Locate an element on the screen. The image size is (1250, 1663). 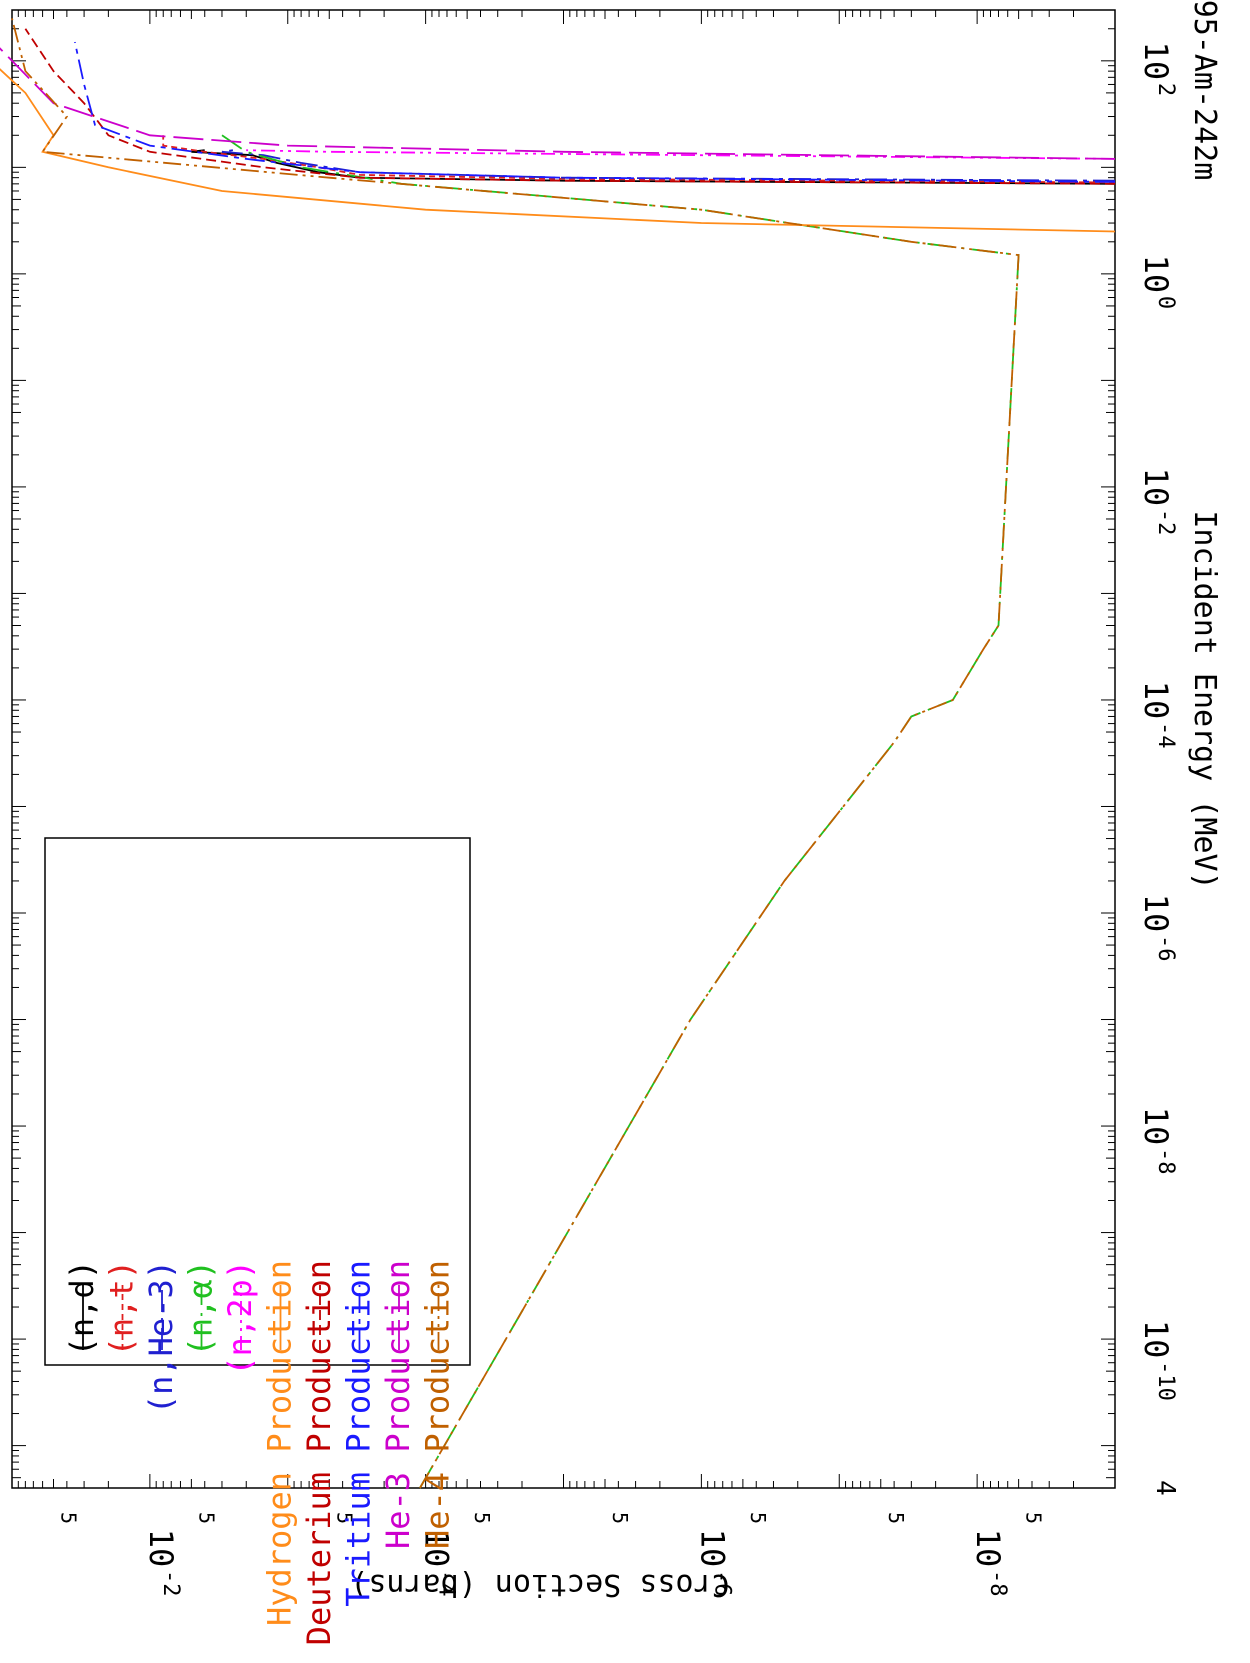
y-tick-label-exp: -8 is located at coordinates (997, 1583).